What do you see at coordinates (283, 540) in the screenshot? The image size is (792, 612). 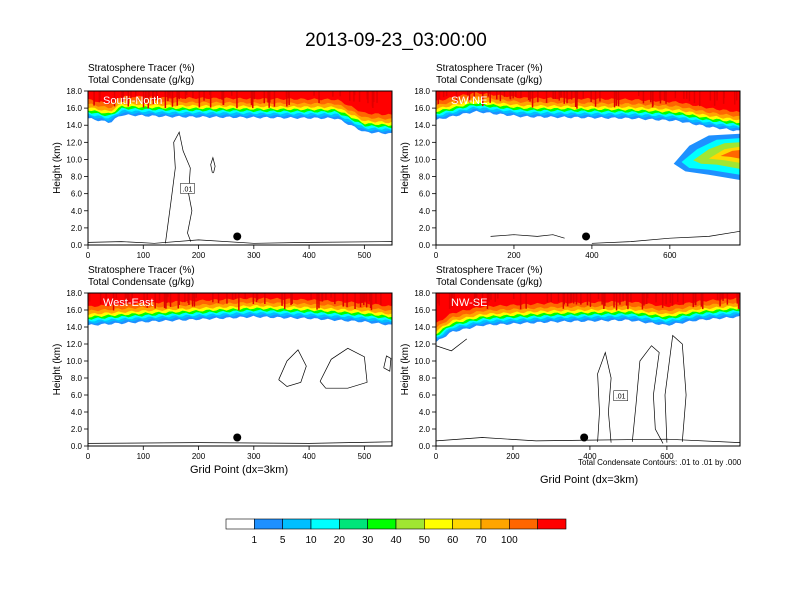 I see `colorbar-label: 5` at bounding box center [283, 540].